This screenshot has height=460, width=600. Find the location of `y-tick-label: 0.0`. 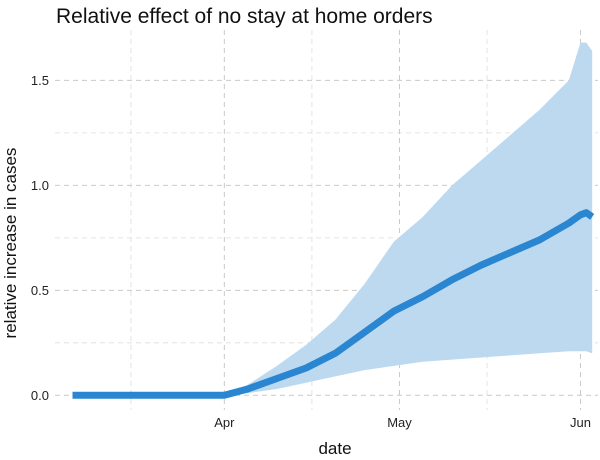

y-tick-label: 0.0 is located at coordinates (40, 395).